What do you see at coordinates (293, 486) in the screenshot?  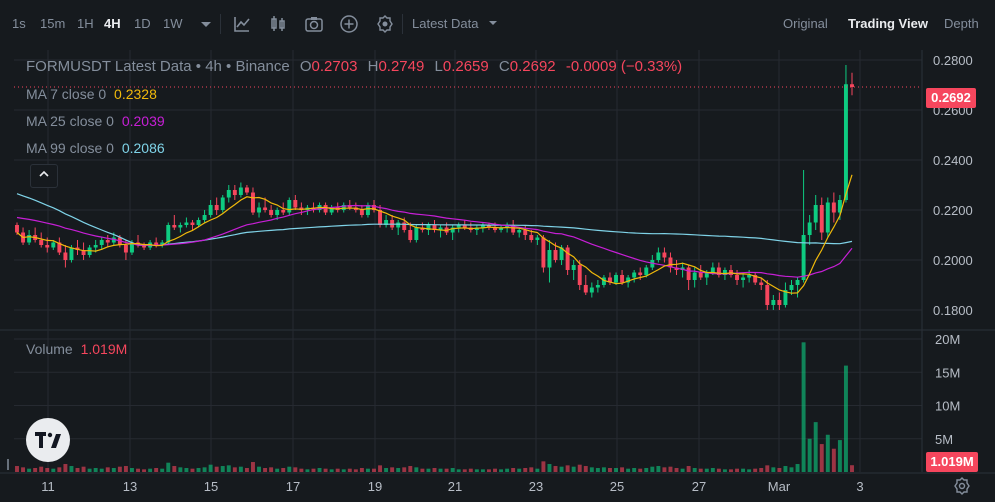 I see `time-tick-label: 17` at bounding box center [293, 486].